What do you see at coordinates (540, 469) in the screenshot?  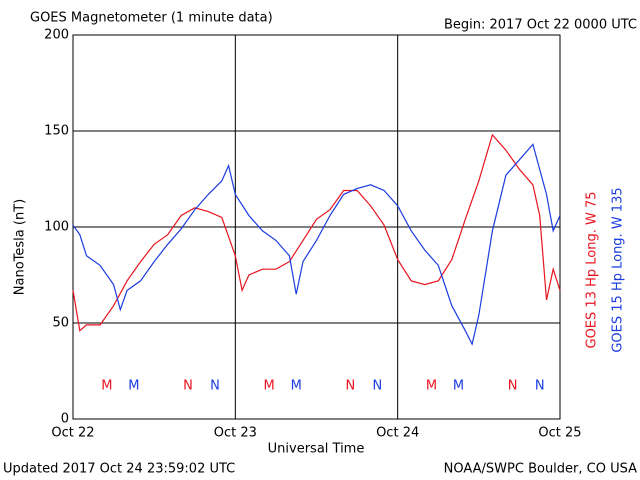 I see `footer-right: NOAA/SWPC Boulder, CO USA` at bounding box center [540, 469].